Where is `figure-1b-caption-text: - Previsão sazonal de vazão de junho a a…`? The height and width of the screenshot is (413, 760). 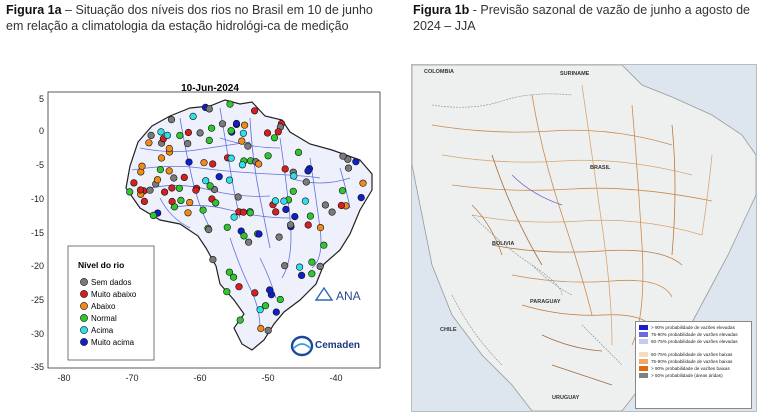
figure-1b-caption-text: - Previsão sazonal de vazão de junho a a… is located at coordinates (582, 18).